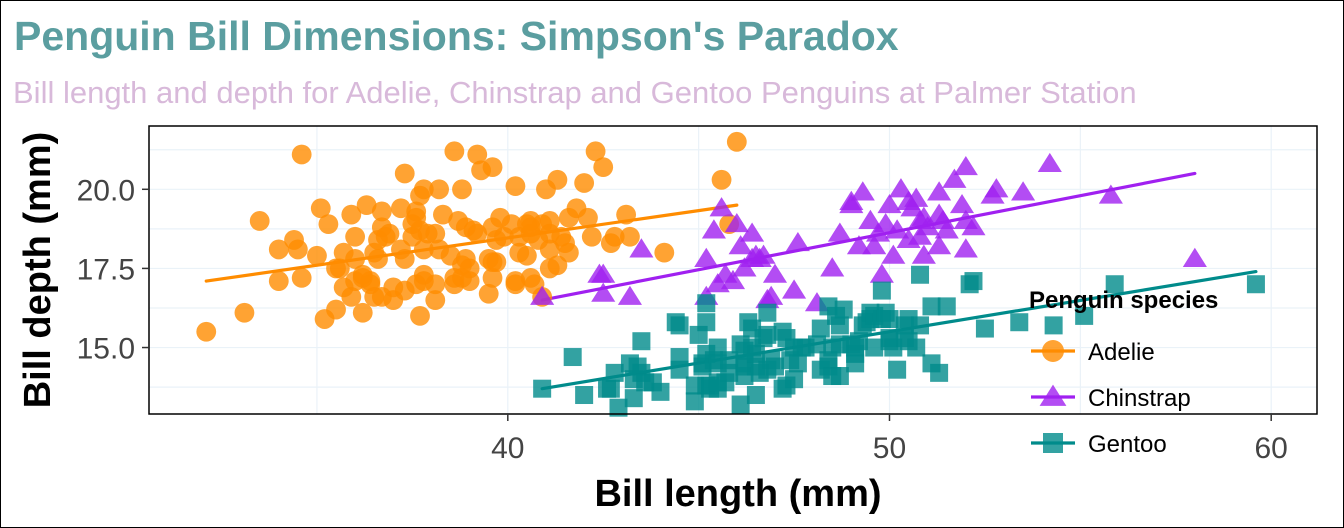 Image resolution: width=1344 pixels, height=528 pixels. I want to click on adelie-trend-line, so click(471, 243).